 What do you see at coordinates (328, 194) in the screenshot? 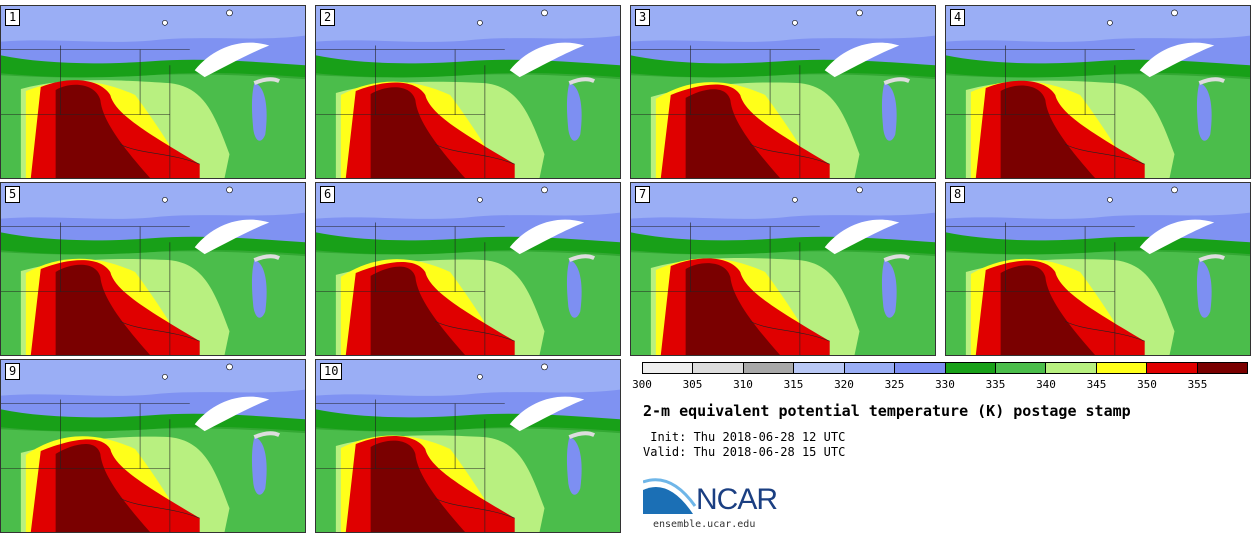
I see `member-number: 6` at bounding box center [328, 194].